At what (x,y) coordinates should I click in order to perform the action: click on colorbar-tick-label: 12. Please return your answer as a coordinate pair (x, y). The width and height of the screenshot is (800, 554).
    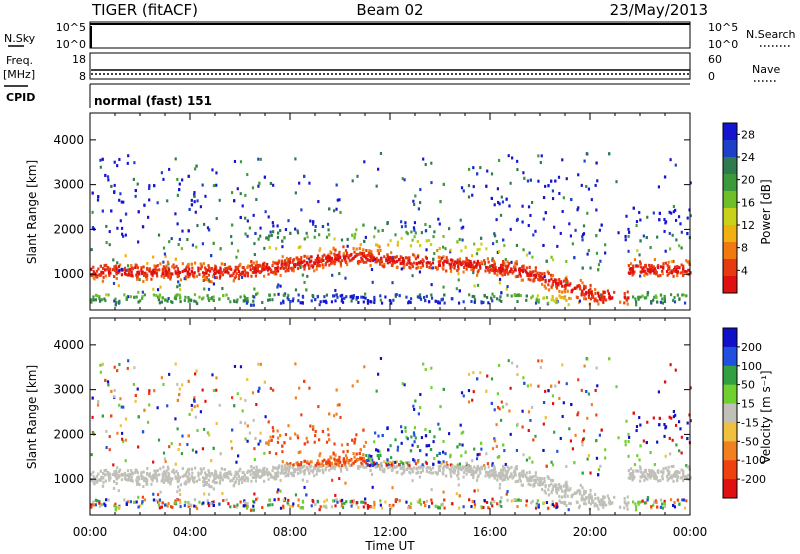
    Looking at the image, I should click on (748, 225).